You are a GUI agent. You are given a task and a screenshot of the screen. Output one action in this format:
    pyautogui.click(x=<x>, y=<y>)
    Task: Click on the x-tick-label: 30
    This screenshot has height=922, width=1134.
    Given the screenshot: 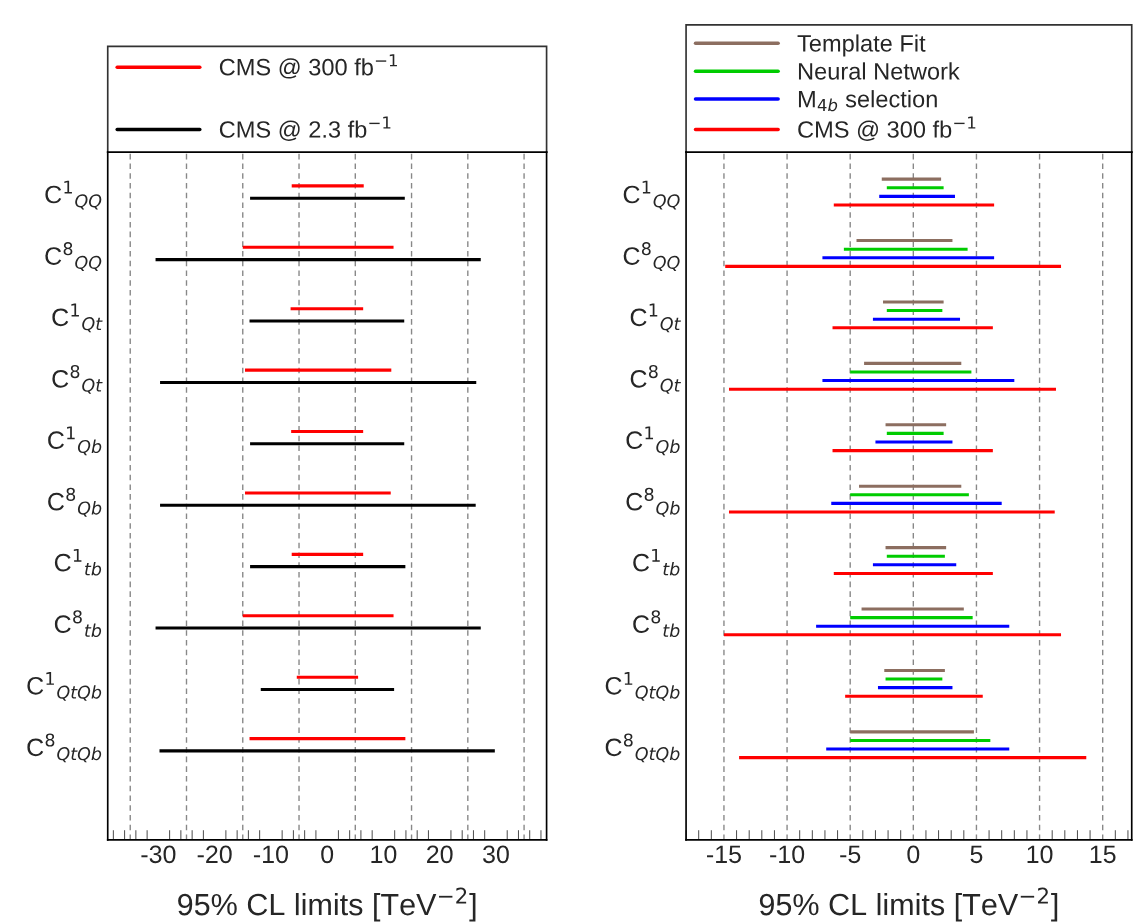 What is the action you would take?
    pyautogui.click(x=496, y=854)
    